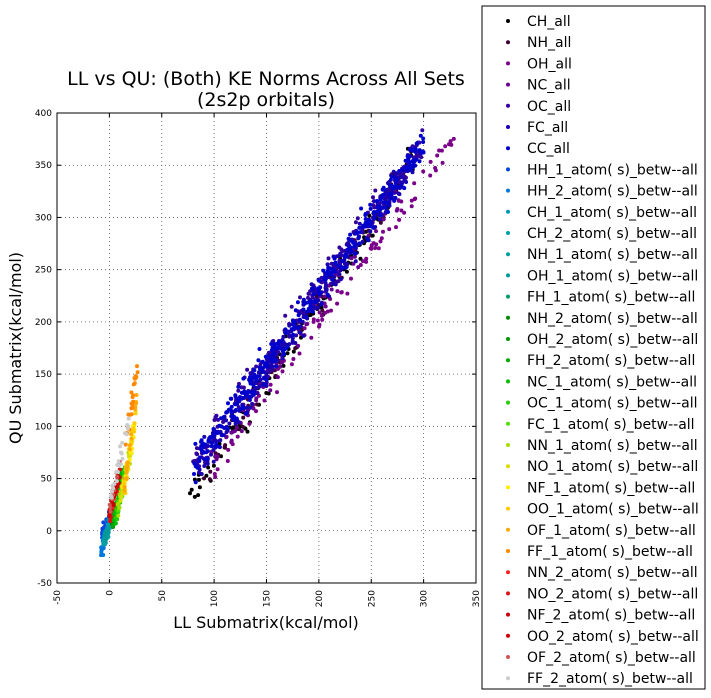 This screenshot has height=698, width=711. What do you see at coordinates (43, 375) in the screenshot?
I see `y-tick-label: 150` at bounding box center [43, 375].